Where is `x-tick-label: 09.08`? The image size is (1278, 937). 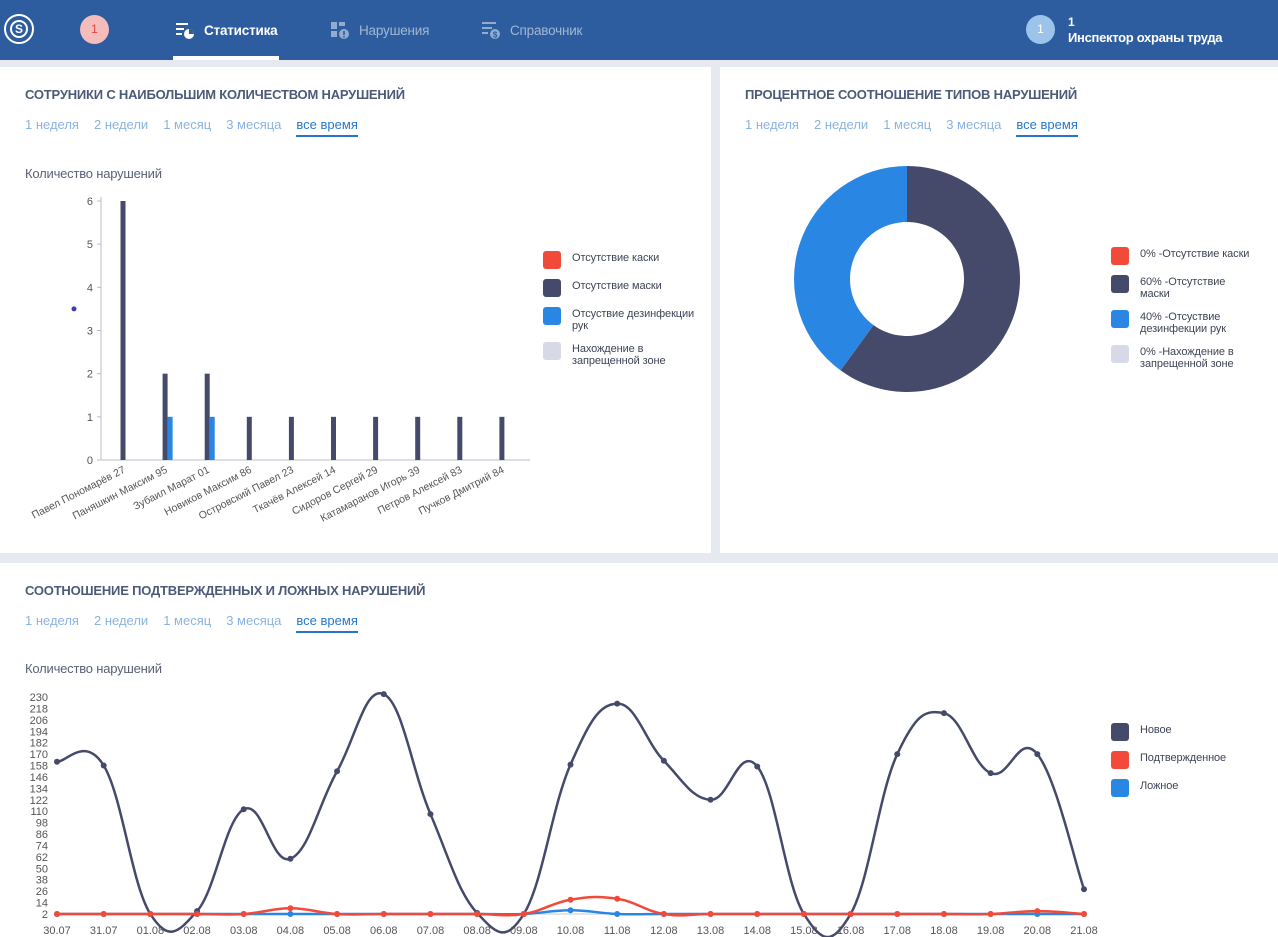 x-tick-label: 09.08 is located at coordinates (524, 931).